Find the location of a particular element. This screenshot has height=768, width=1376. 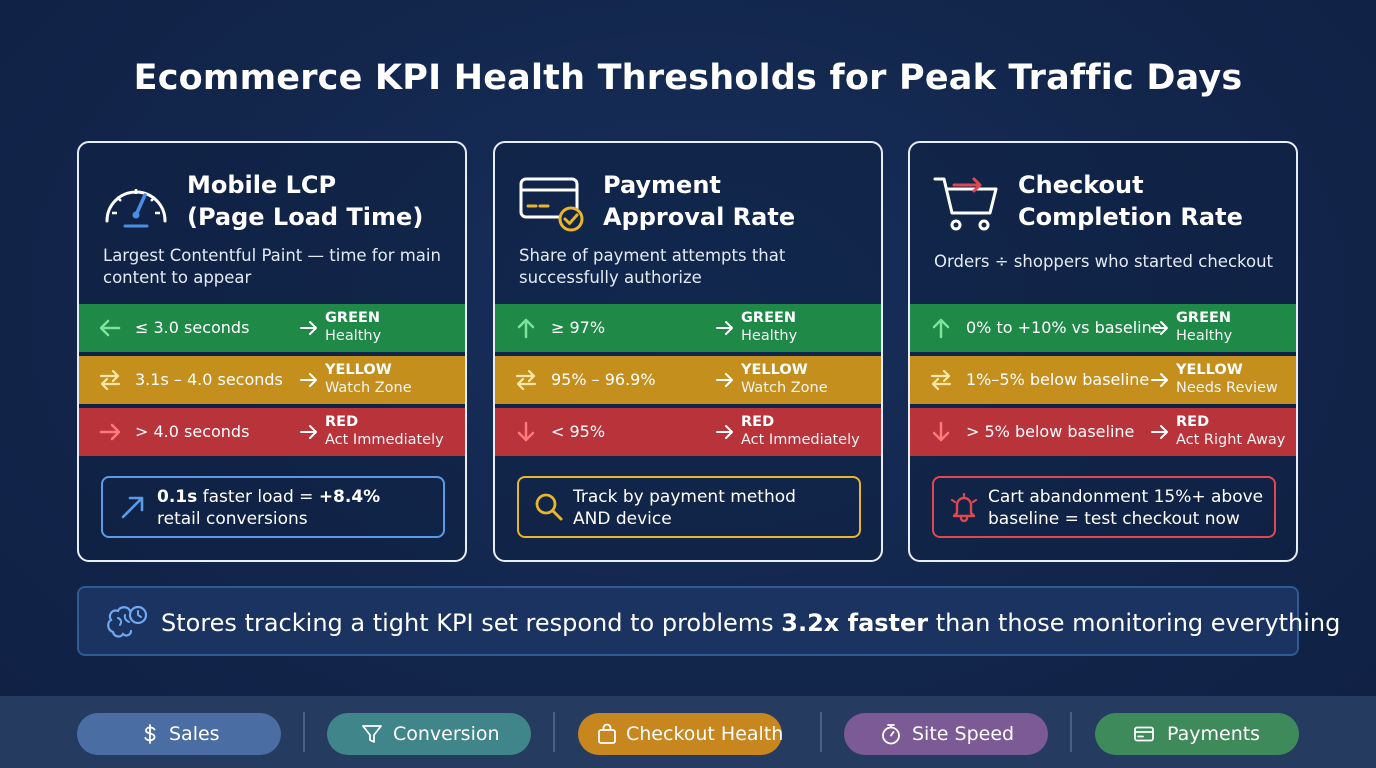

filter-icon is located at coordinates (372, 734).